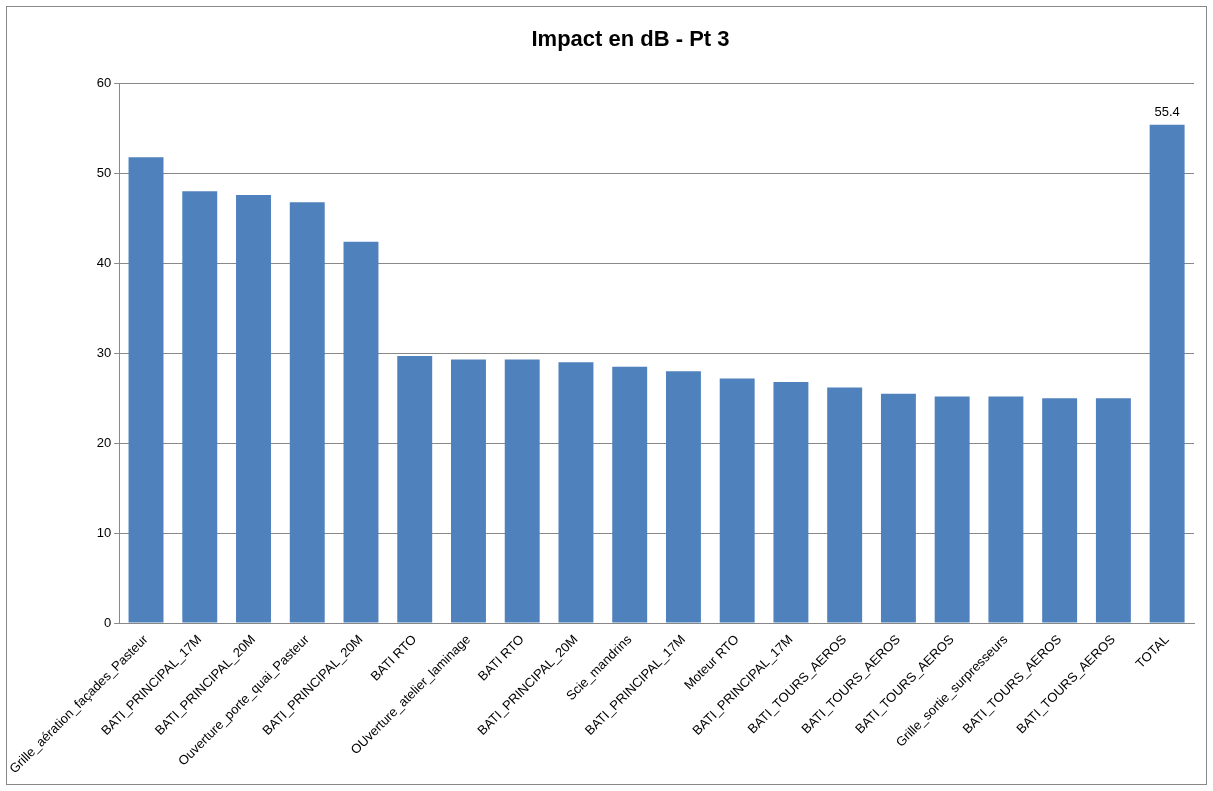 This screenshot has width=1213, height=791. What do you see at coordinates (104, 172) in the screenshot?
I see `y-tick-label: 50` at bounding box center [104, 172].